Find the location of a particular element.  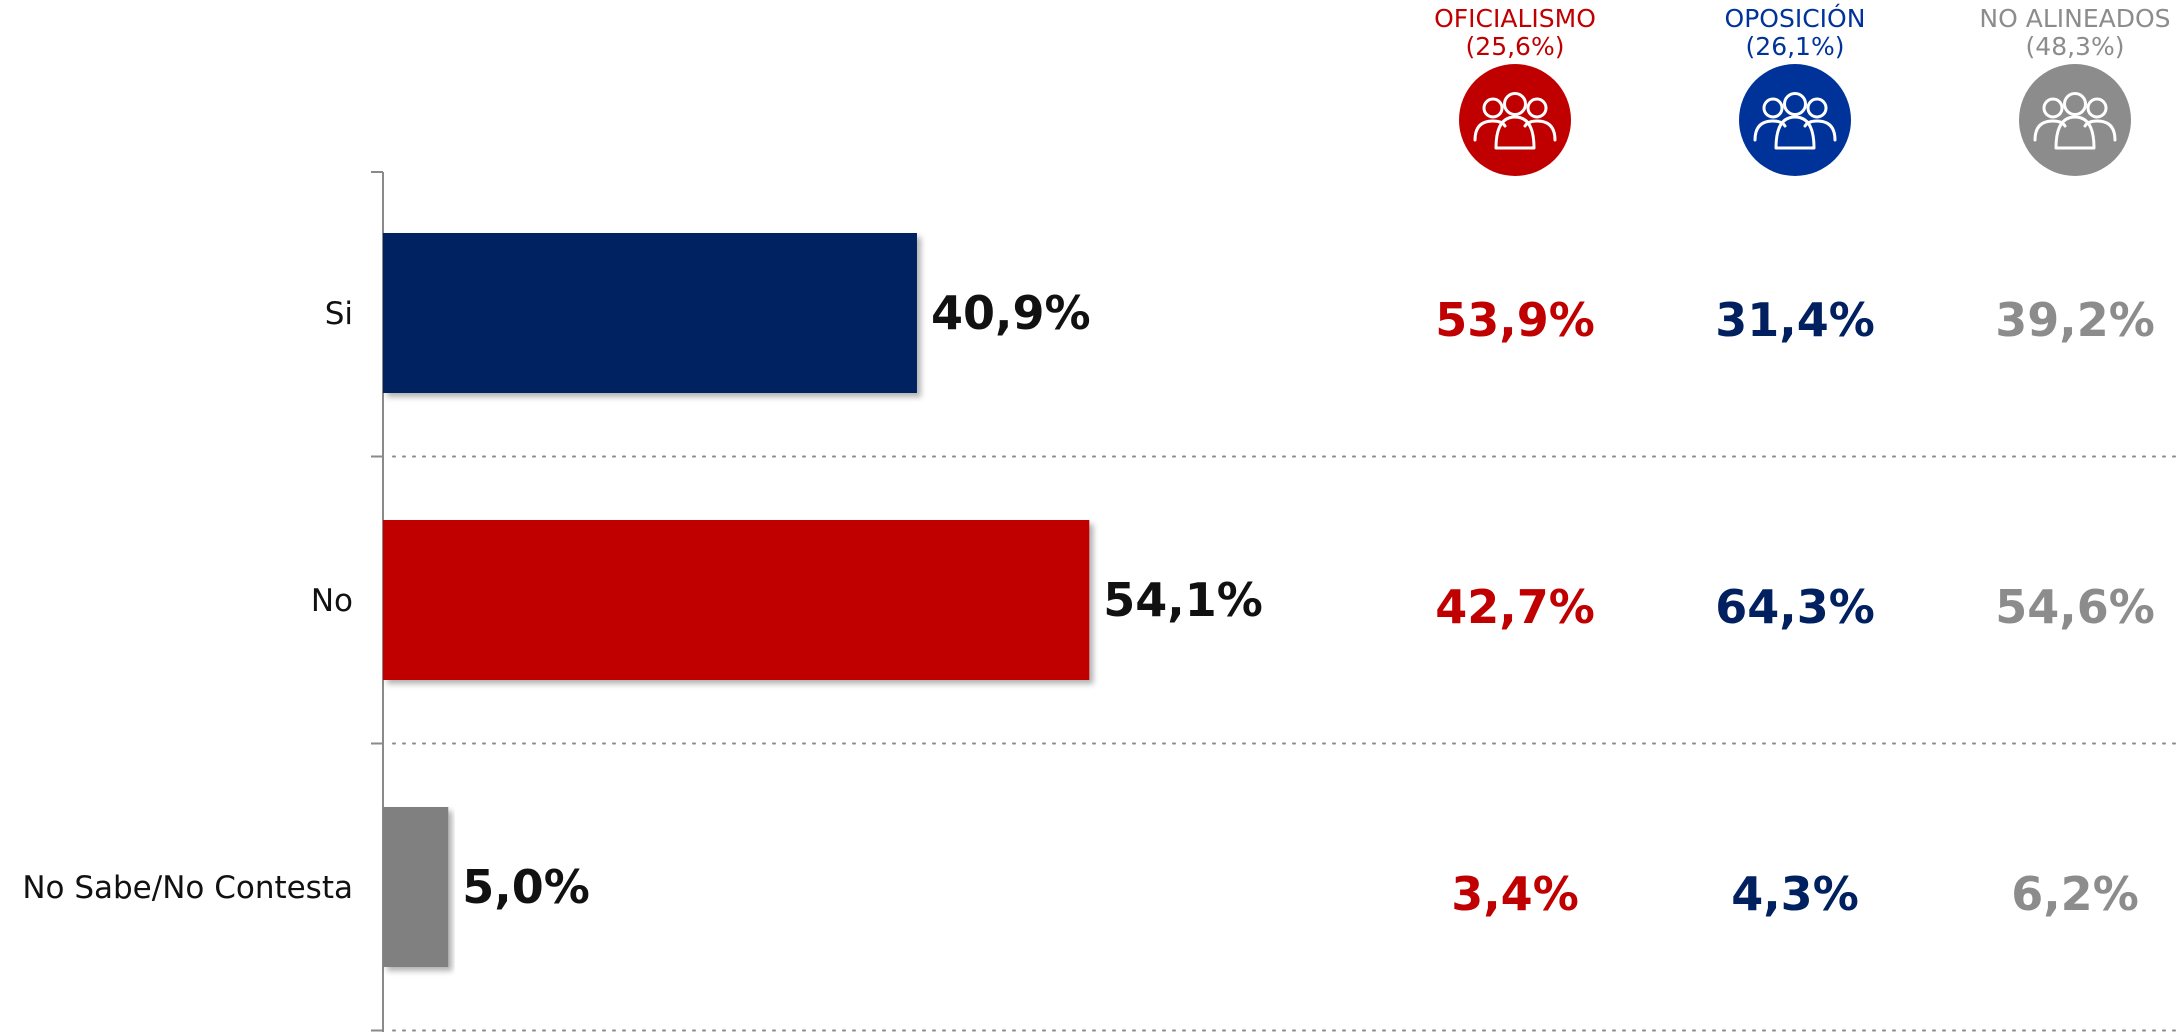

segment-share: (26,1%) is located at coordinates (1795, 46).